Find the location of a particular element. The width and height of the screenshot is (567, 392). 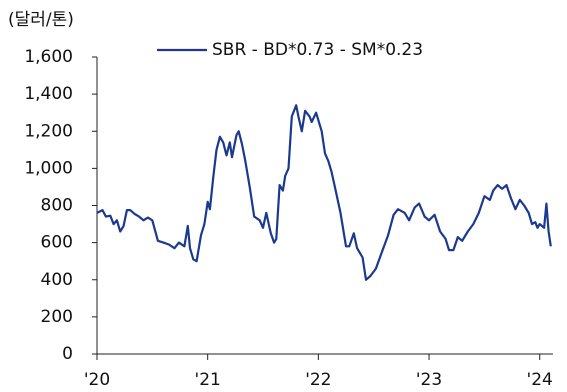

y-tick-label: 1,400 is located at coordinates (48, 94).